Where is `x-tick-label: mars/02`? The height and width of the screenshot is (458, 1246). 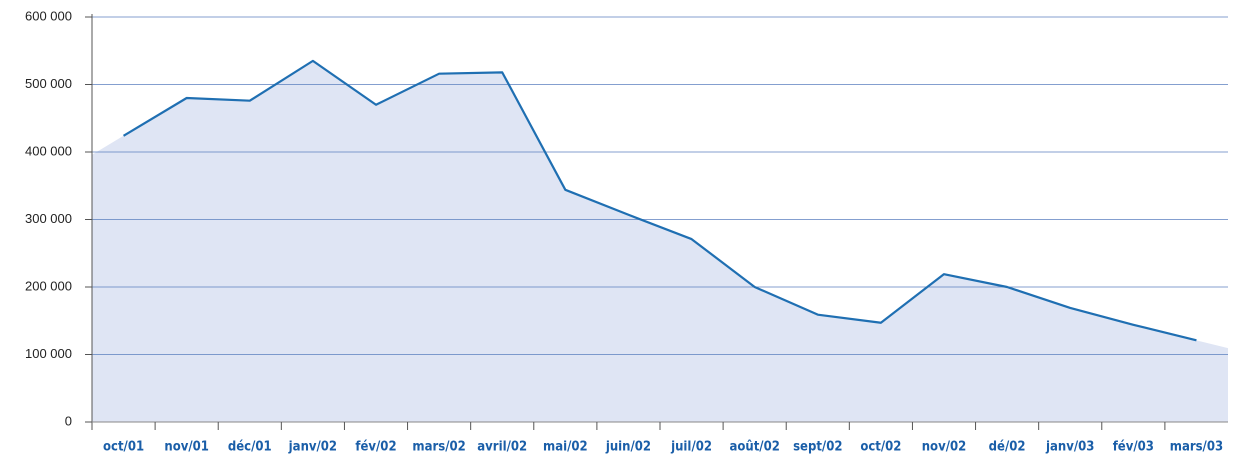
x-tick-label: mars/02 is located at coordinates (438, 447).